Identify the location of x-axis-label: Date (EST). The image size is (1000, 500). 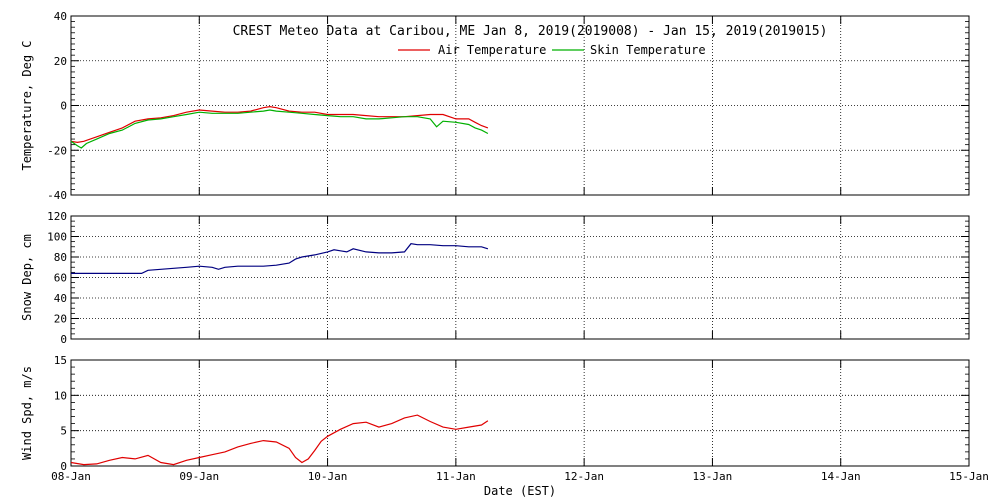
(520, 491).